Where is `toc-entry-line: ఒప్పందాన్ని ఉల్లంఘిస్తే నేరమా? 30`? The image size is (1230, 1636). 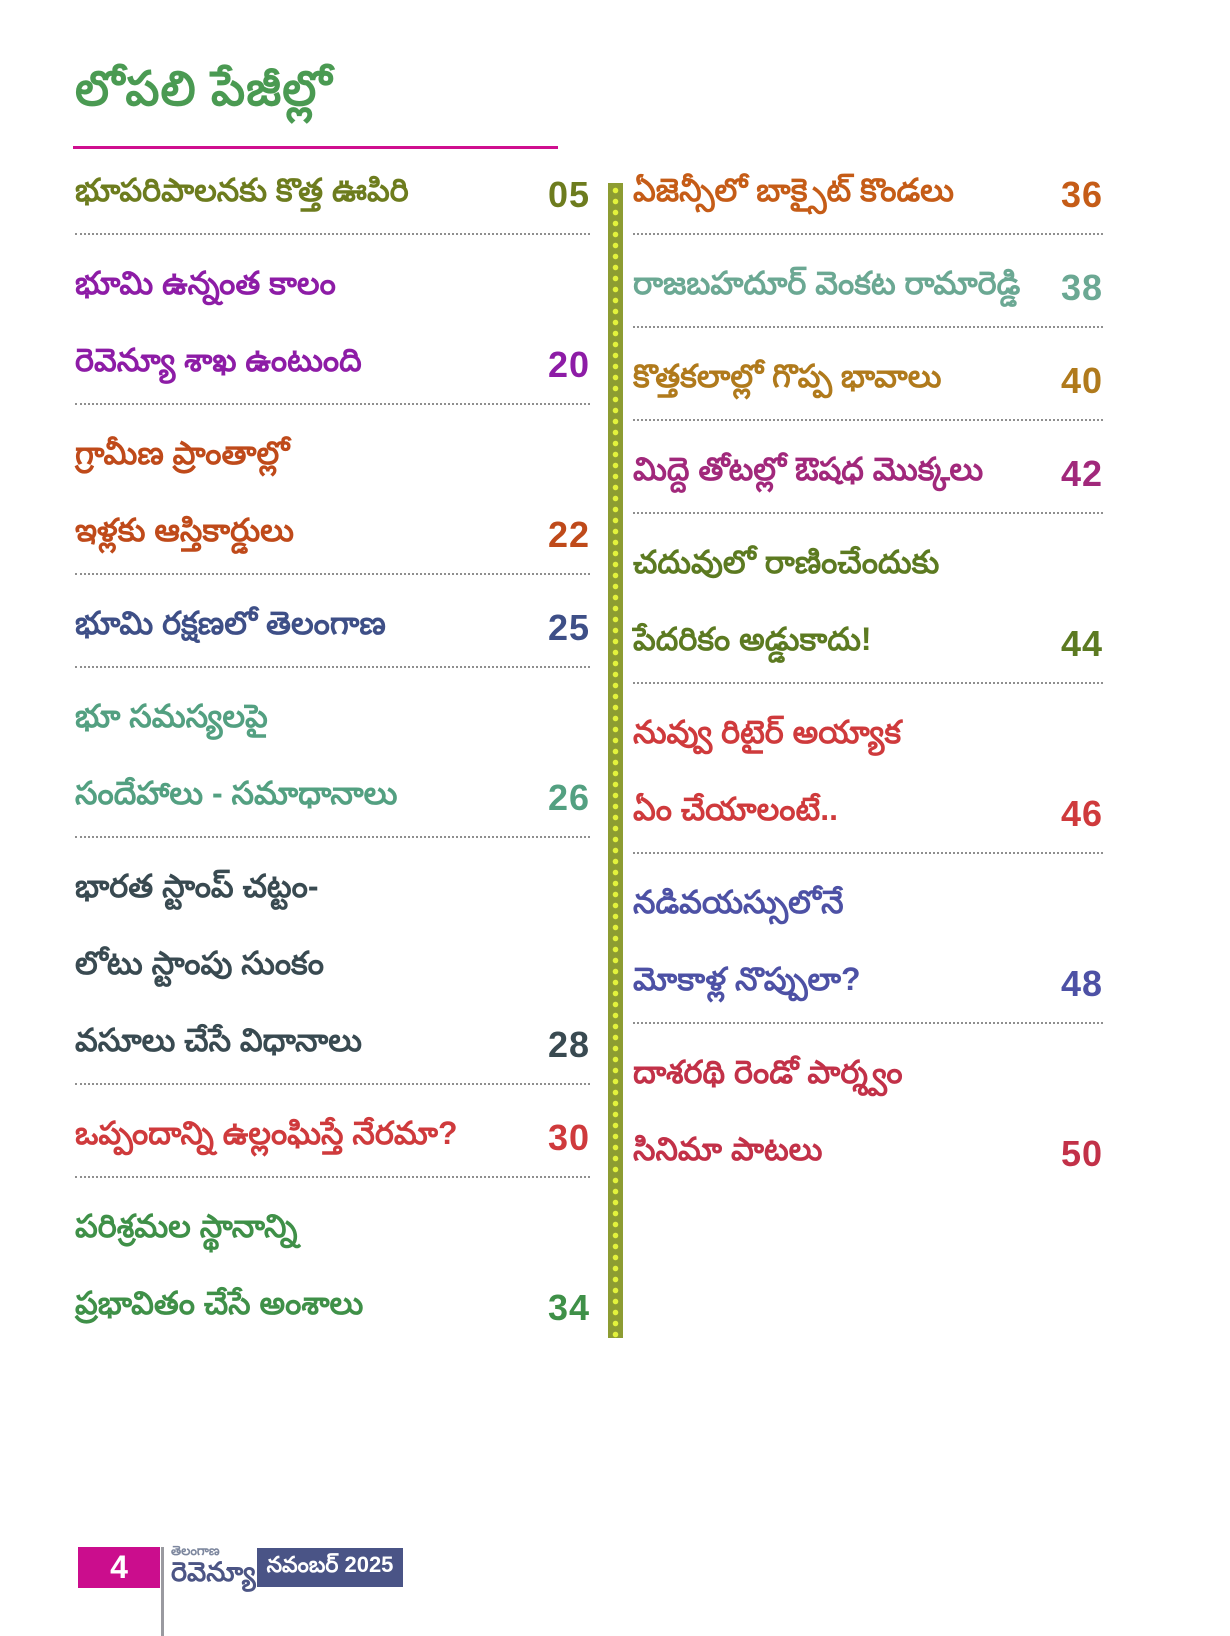
toc-entry-line: ఒప్పందాన్ని ఉల్లంఘిస్తే నేరమా? 30 is located at coordinates (332, 1137).